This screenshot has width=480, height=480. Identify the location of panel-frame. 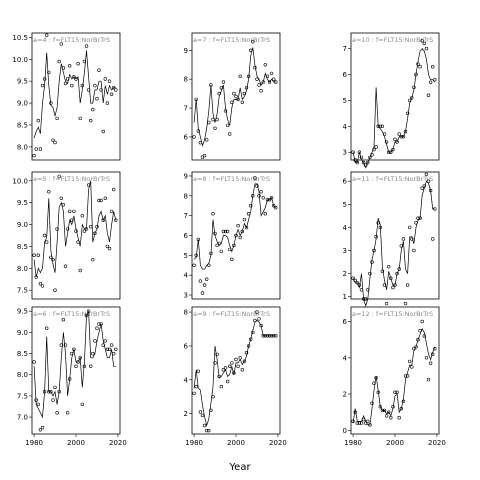
(76, 96).